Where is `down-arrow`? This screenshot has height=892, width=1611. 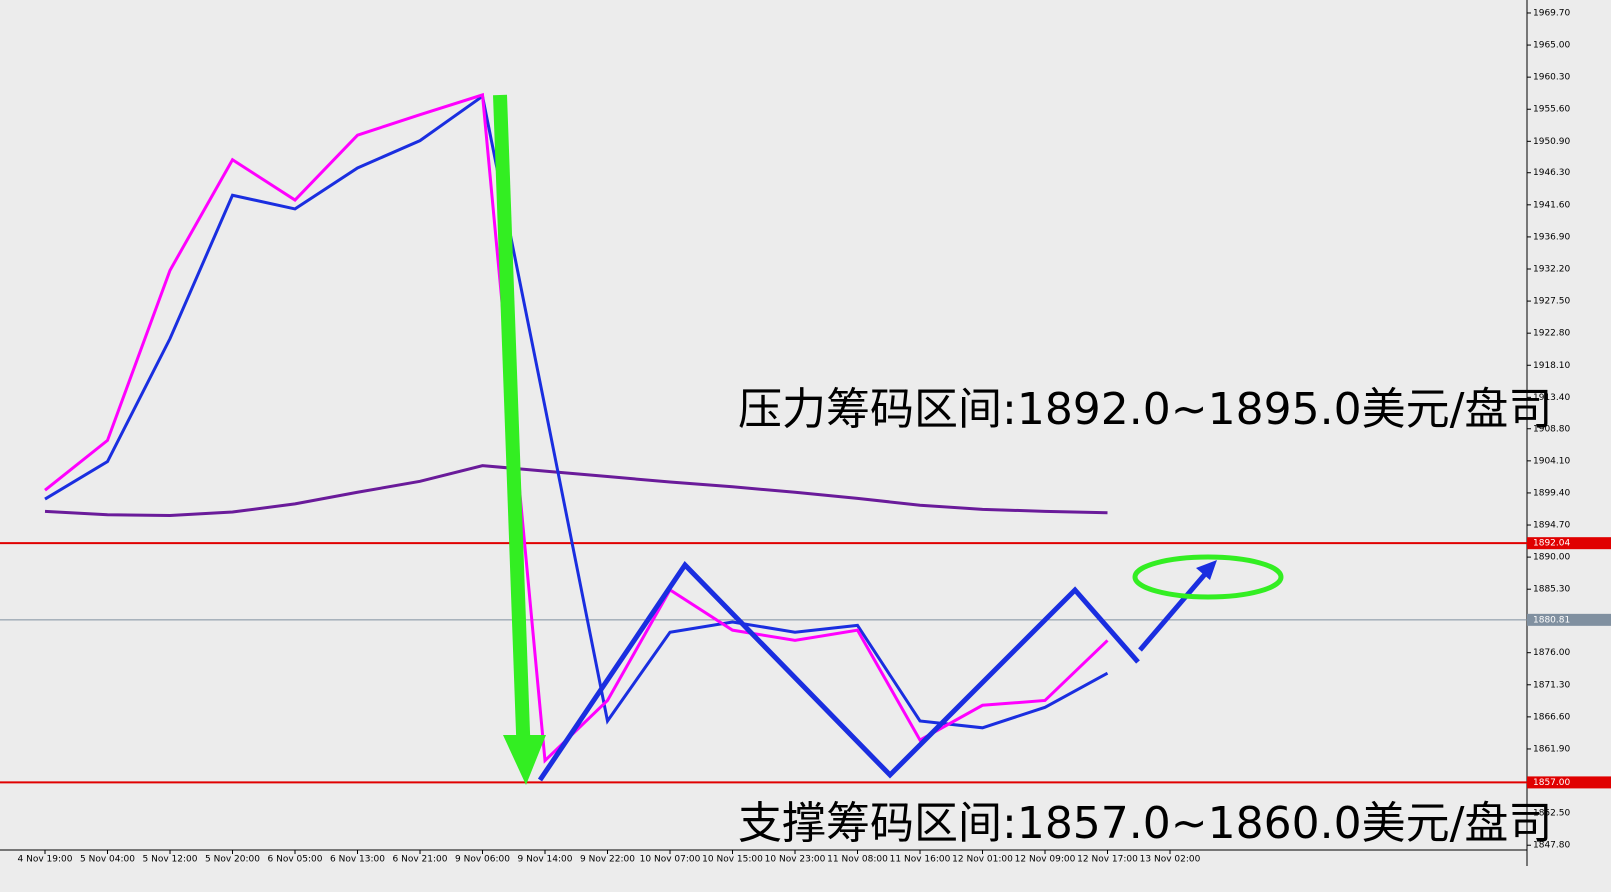 down-arrow is located at coordinates (512, 427).